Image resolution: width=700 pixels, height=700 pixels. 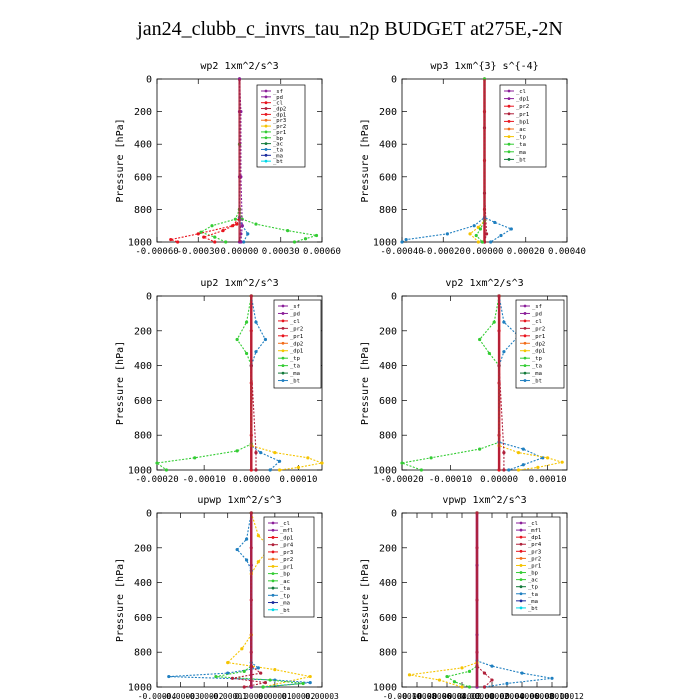 What do you see at coordinates (286, 531) in the screenshot?
I see `legend-label: _mfl` at bounding box center [286, 531].